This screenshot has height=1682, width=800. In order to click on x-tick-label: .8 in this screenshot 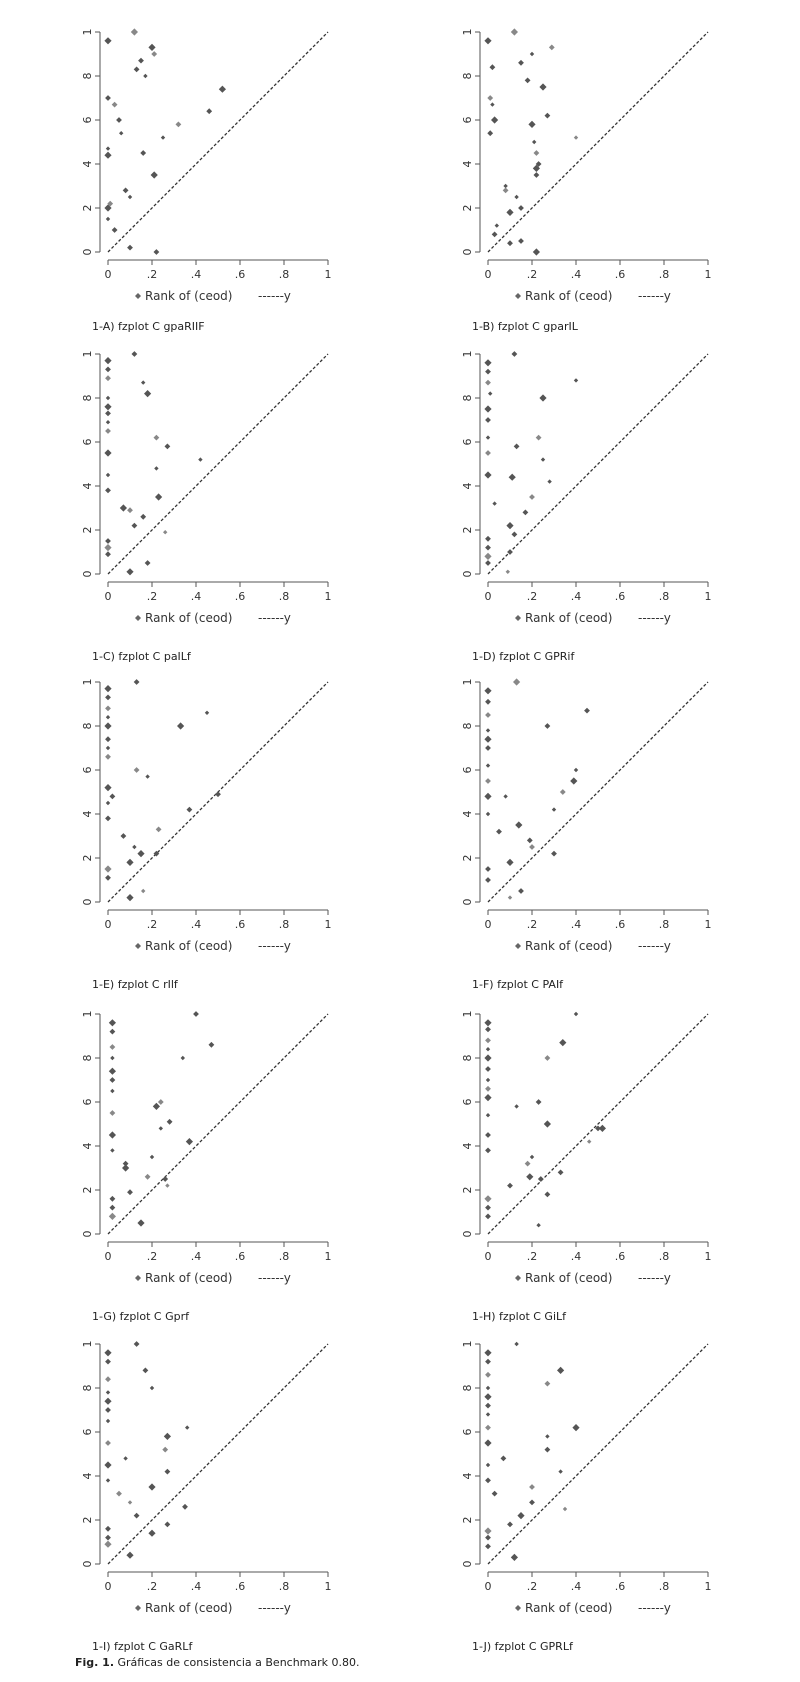, I will do `click(284, 1256)`.